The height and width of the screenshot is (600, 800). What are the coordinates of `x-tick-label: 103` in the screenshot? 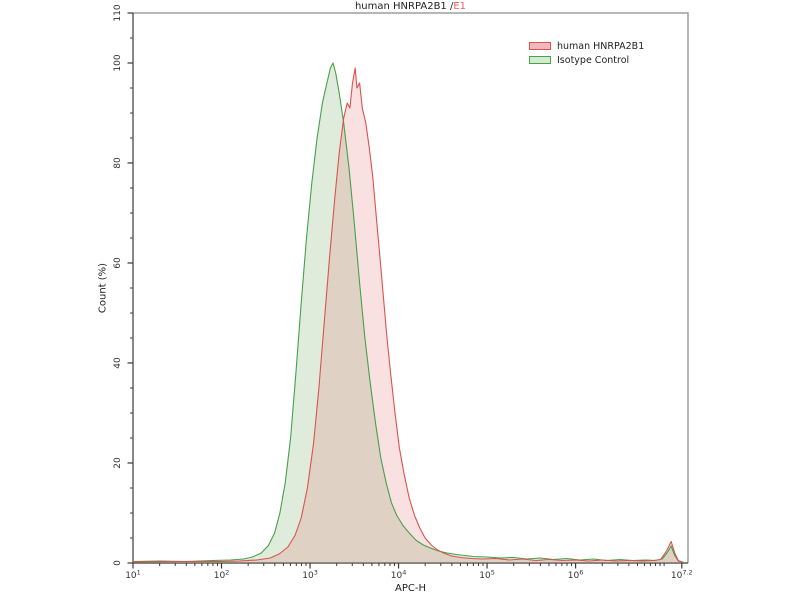 It's located at (310, 575).